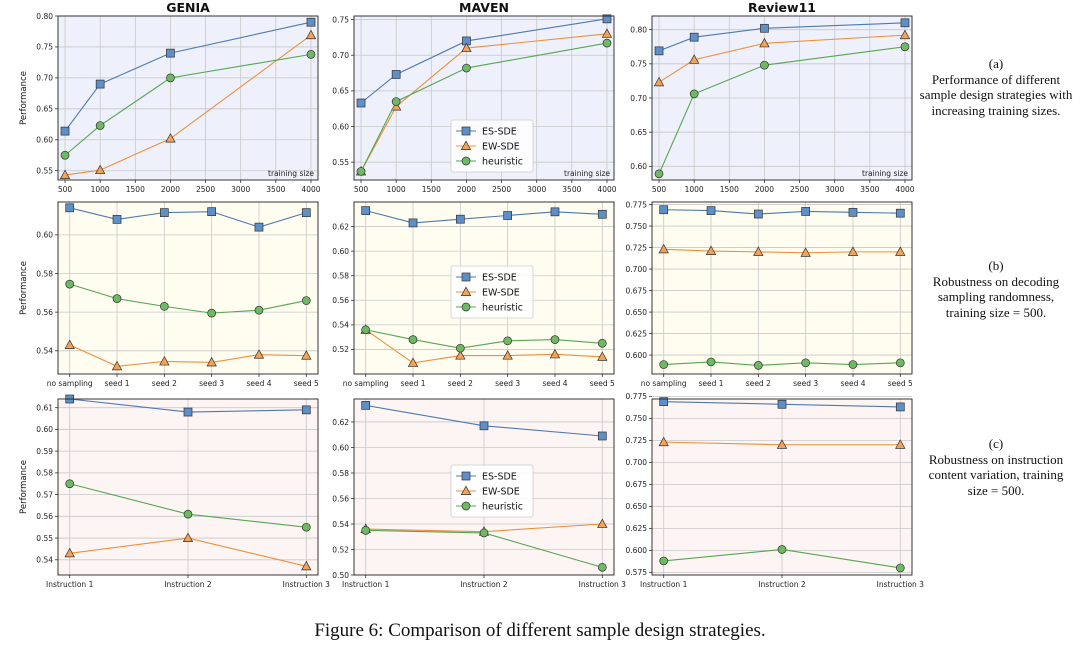  I want to click on legend-label: heuristic, so click(502, 507).